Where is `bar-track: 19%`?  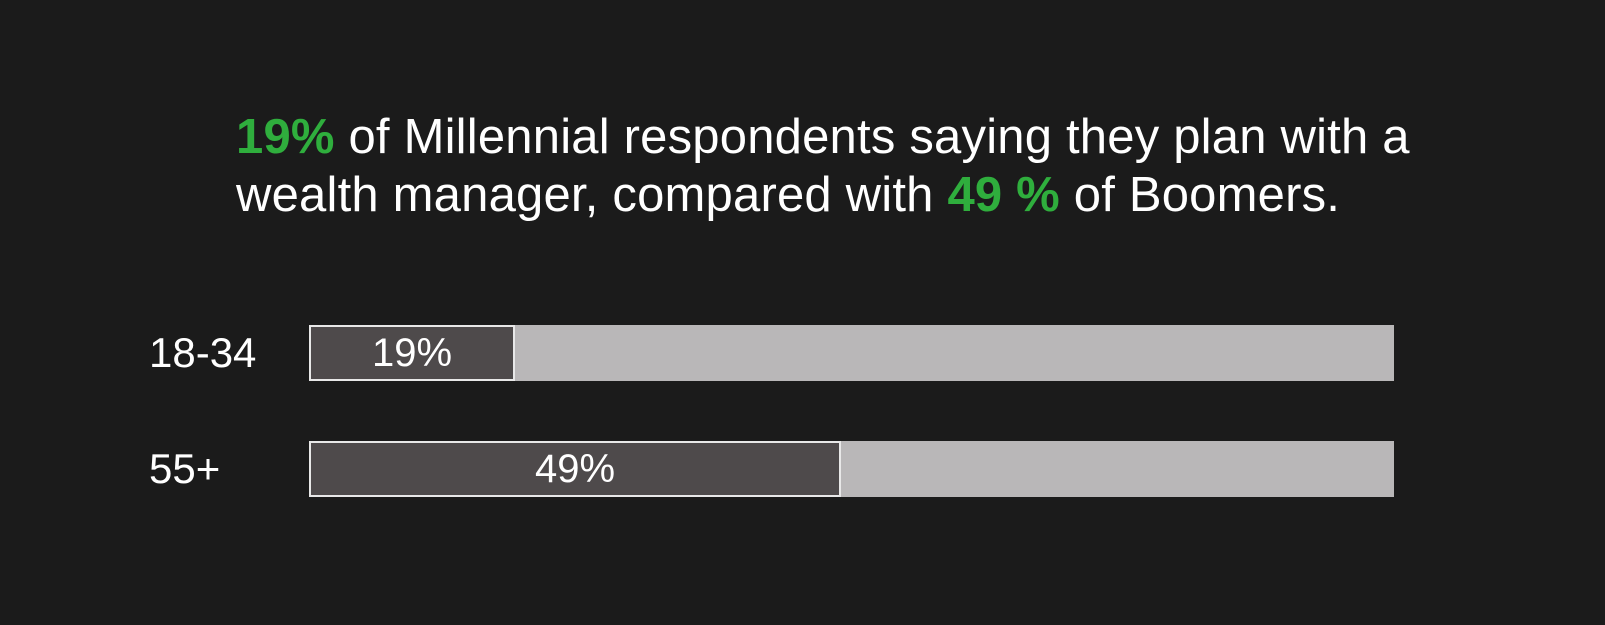 bar-track: 19% is located at coordinates (851, 353).